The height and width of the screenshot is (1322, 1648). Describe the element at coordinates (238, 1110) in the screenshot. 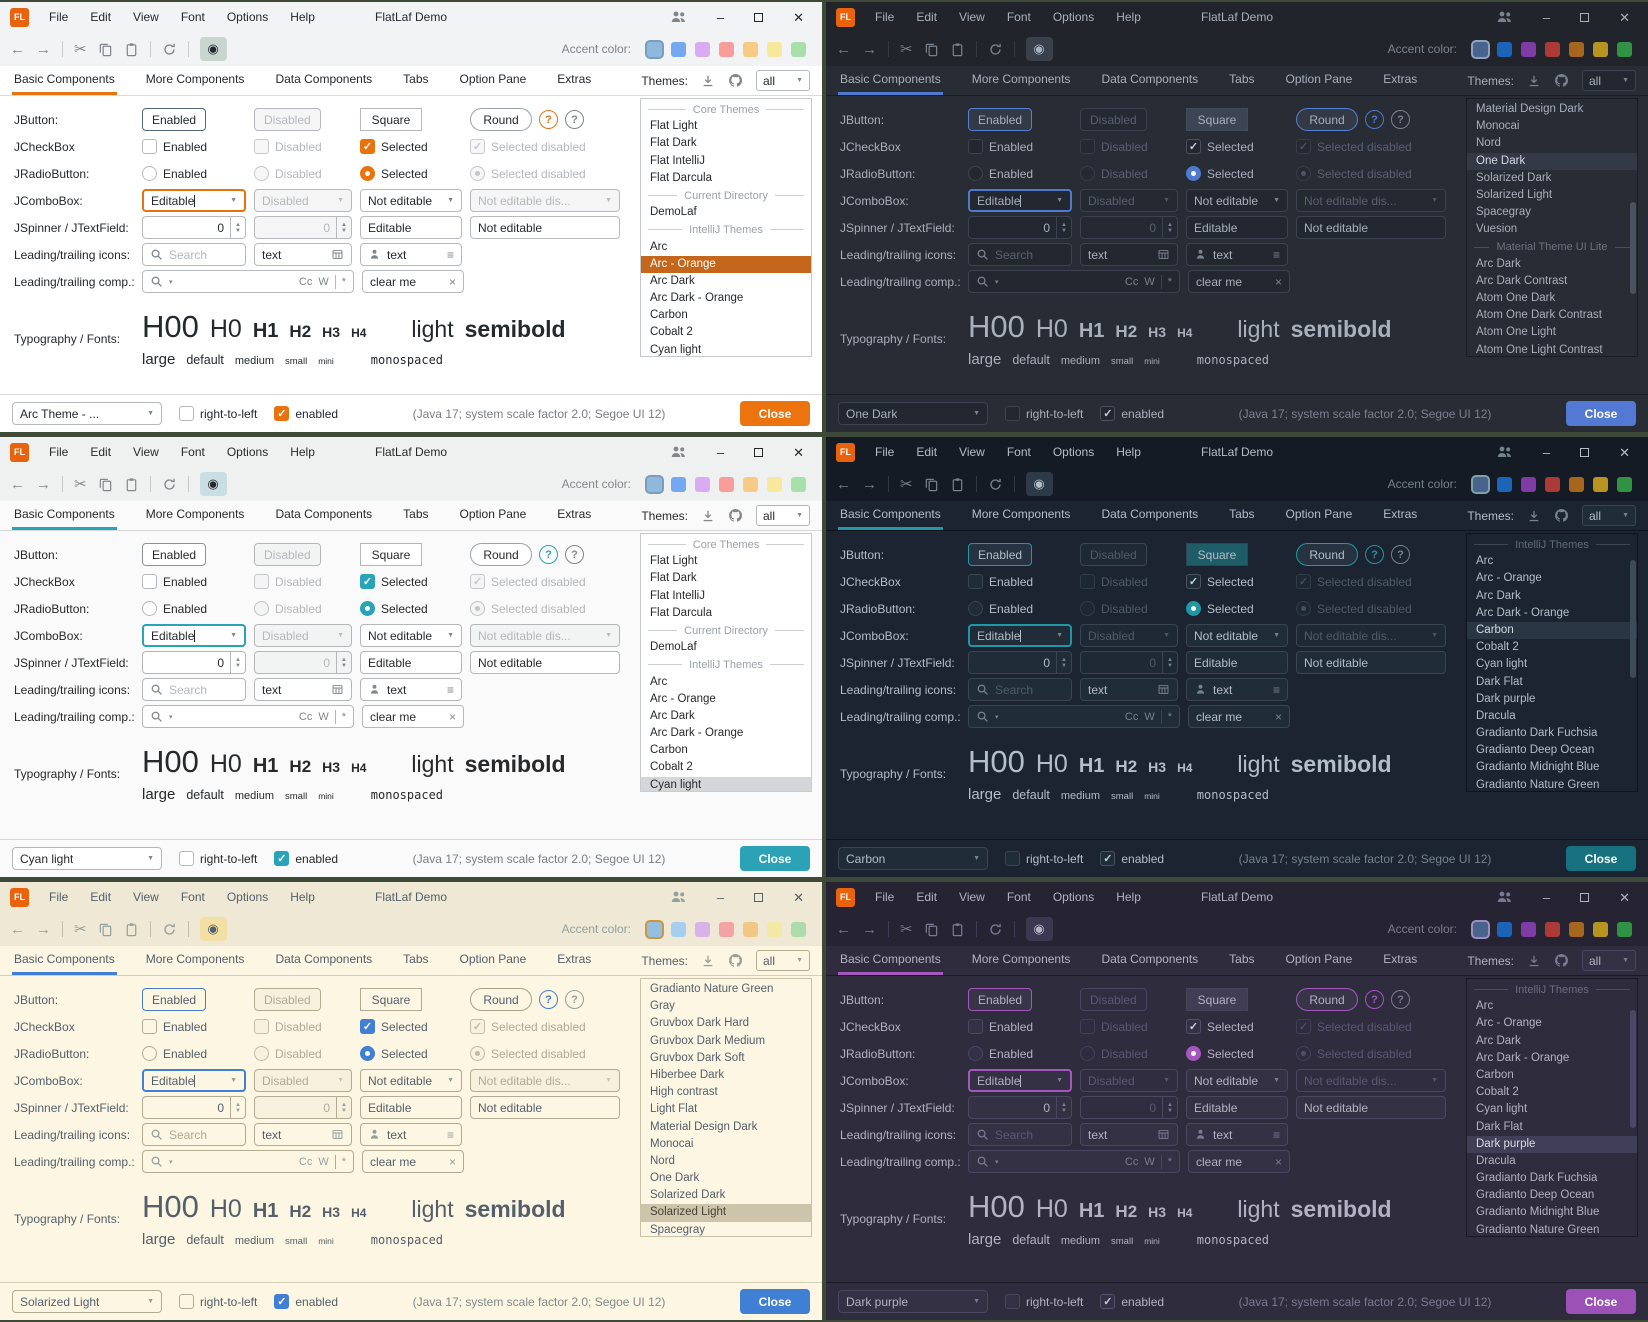

I see `spinner-down-icon: ▼` at that location.